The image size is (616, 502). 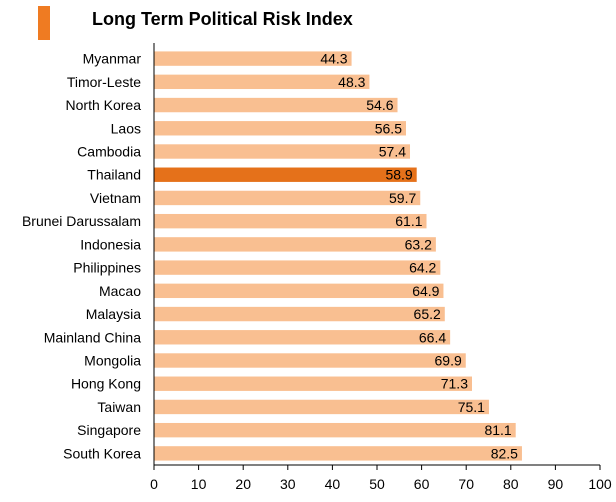 What do you see at coordinates (104, 105) in the screenshot?
I see `category-label: North Korea` at bounding box center [104, 105].